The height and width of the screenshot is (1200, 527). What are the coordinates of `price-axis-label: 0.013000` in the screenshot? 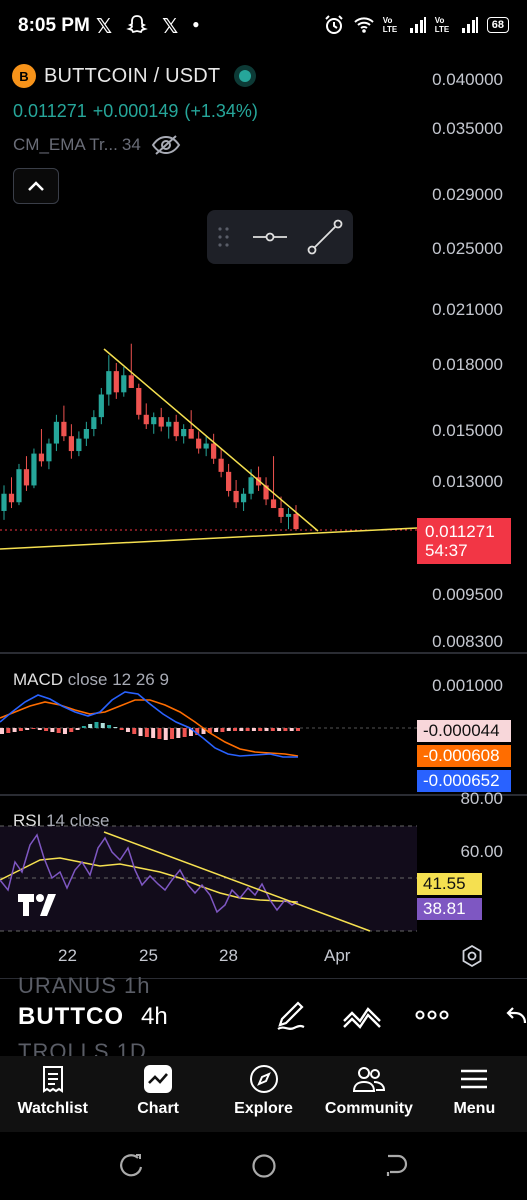 It's located at (467, 481).